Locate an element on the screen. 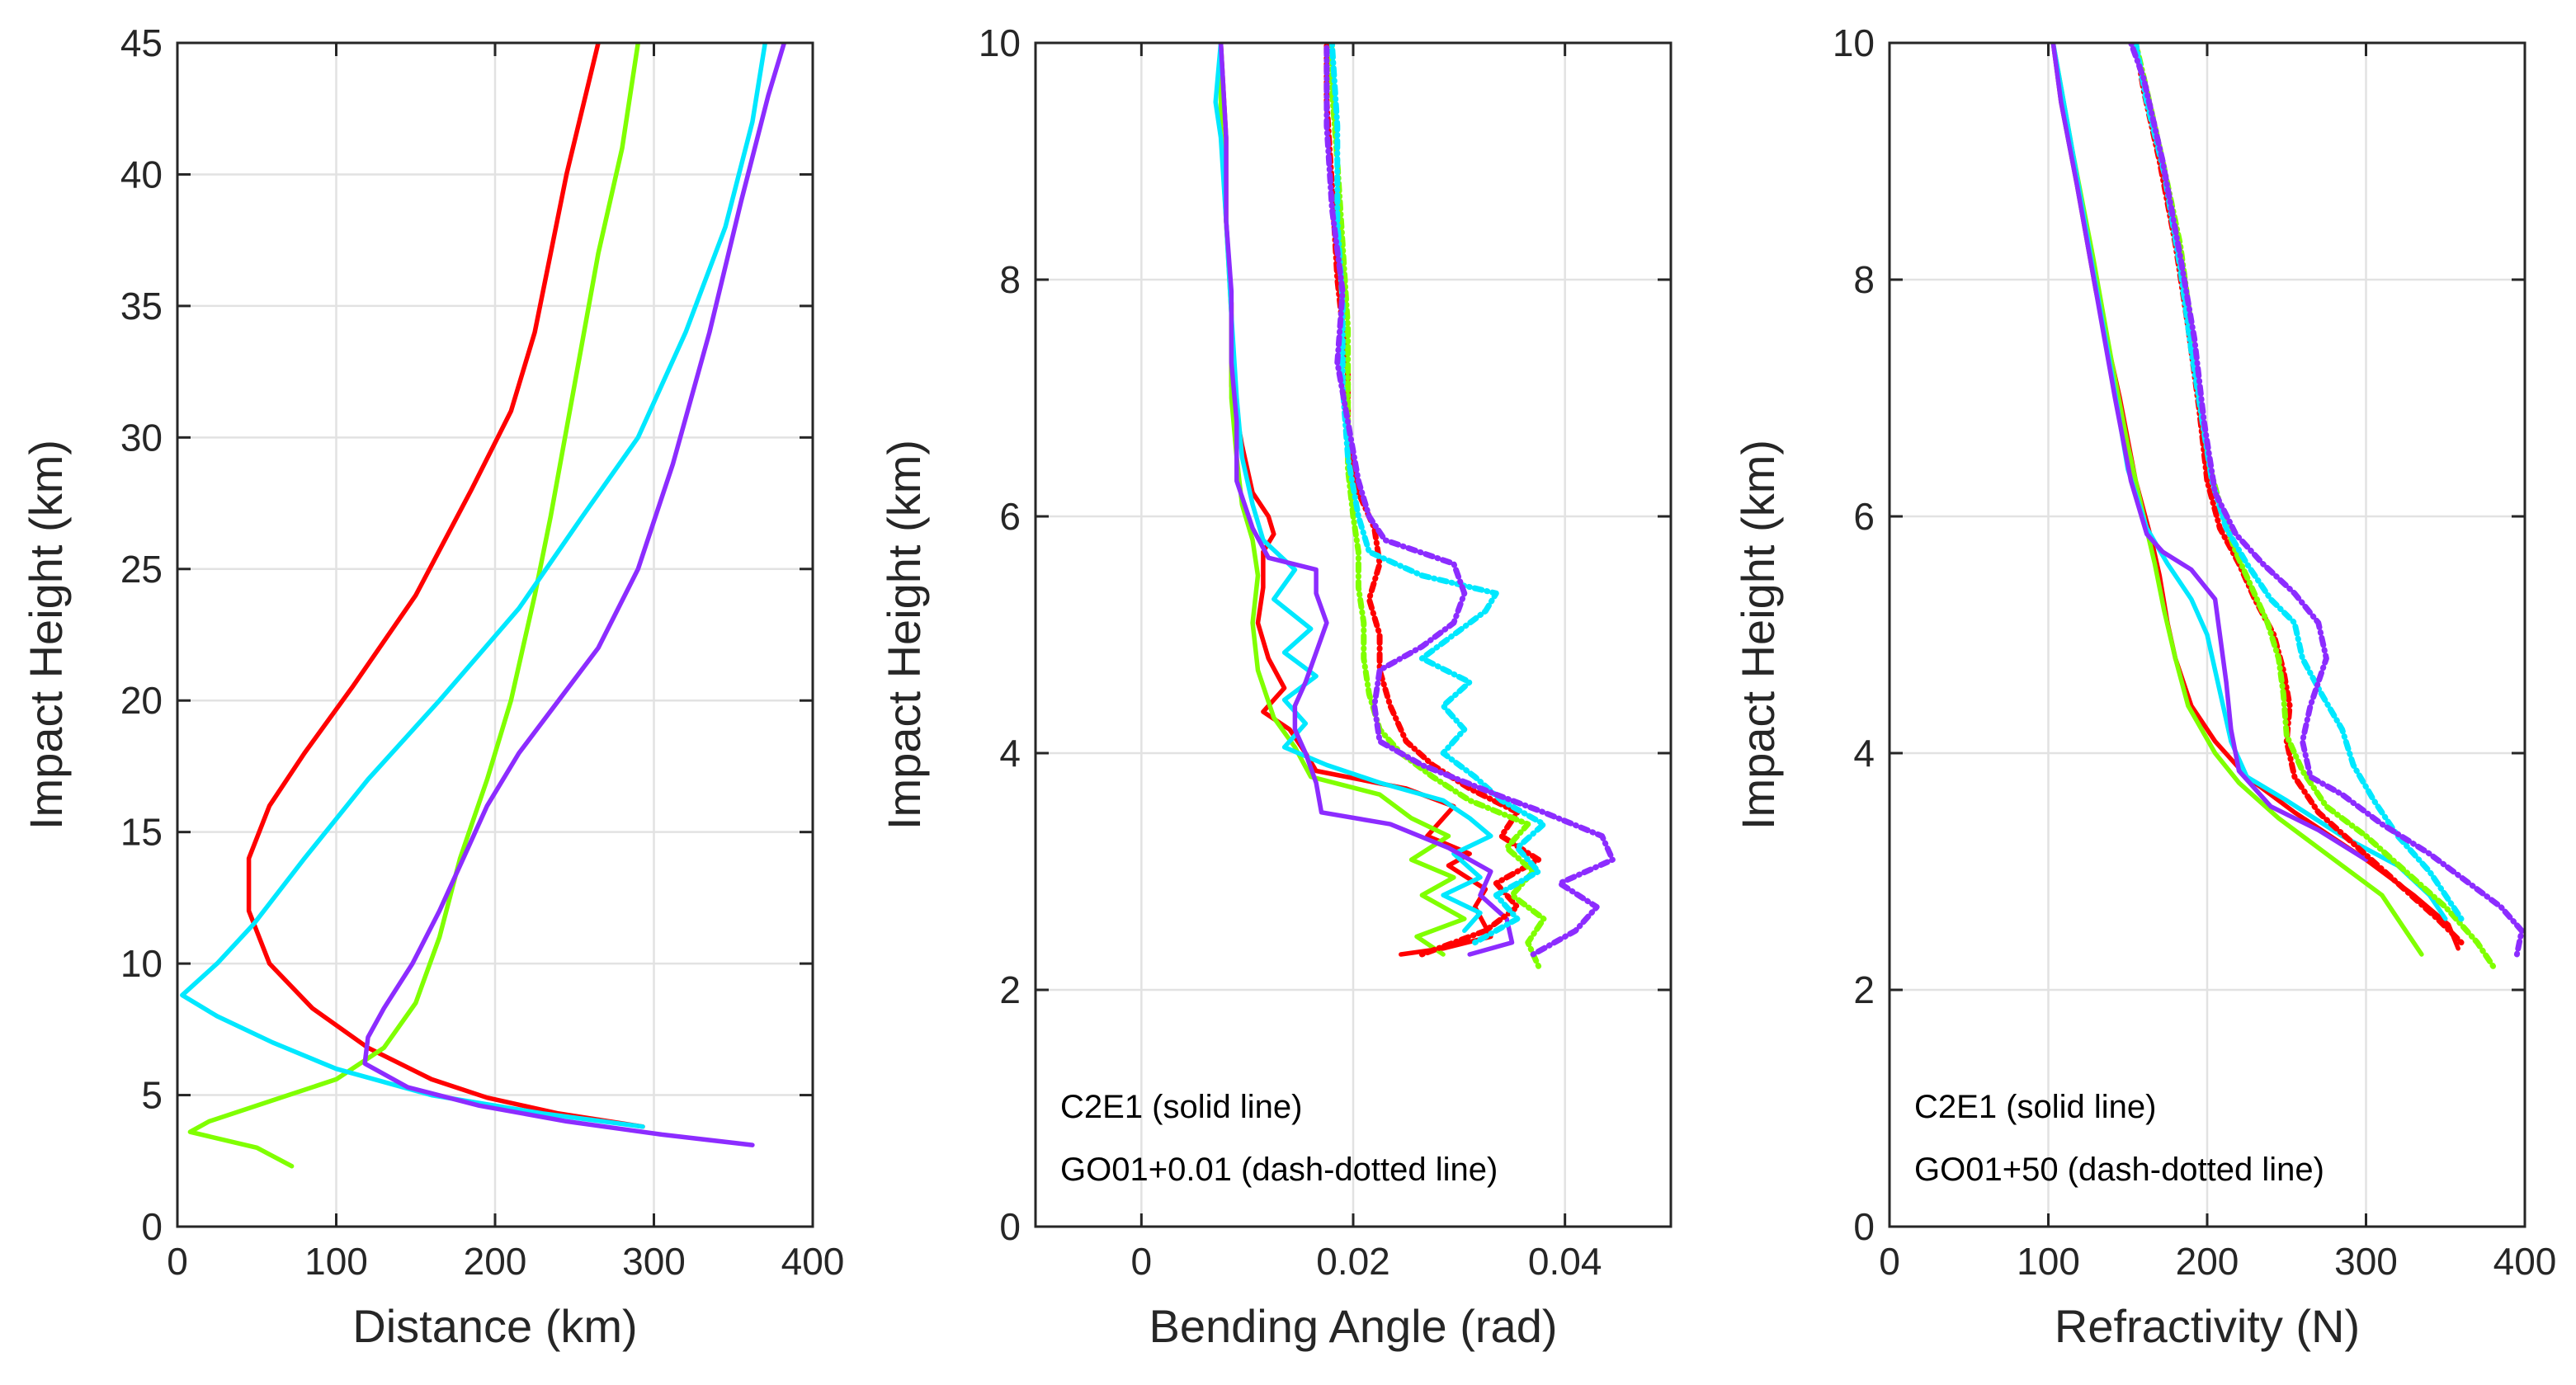 This screenshot has width=2576, height=1385. y-tick-label: 15 is located at coordinates (141, 832).